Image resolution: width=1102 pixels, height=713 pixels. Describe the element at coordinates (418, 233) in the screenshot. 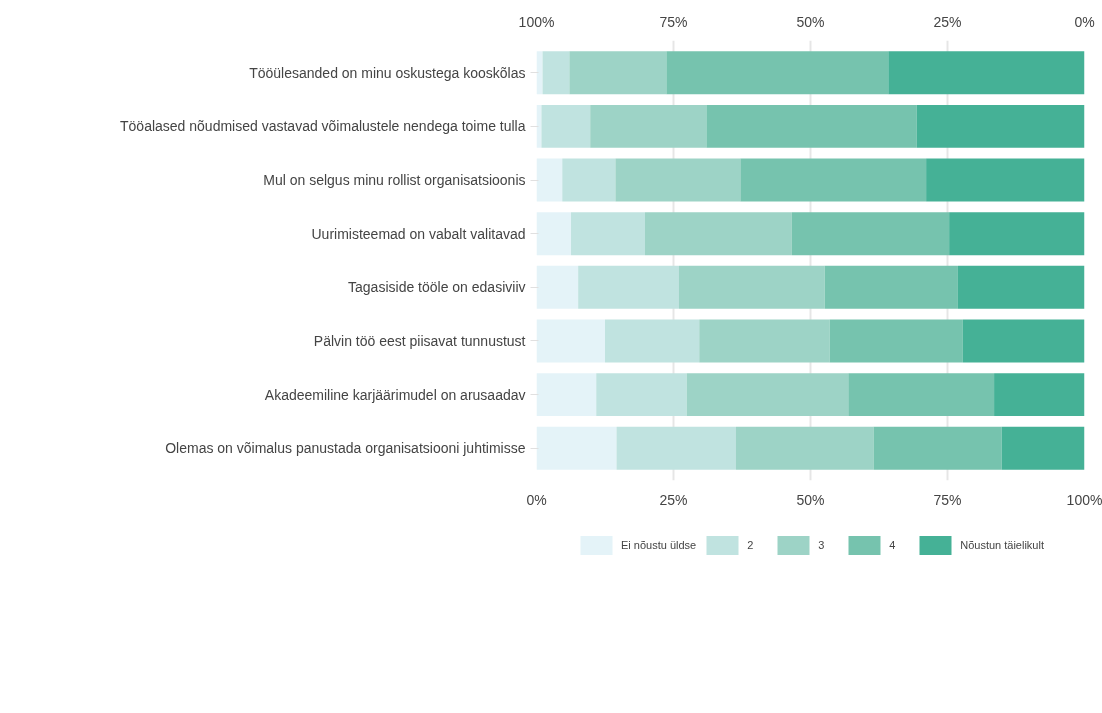

I see `y-tick-label: Uurimisteemad on vabalt valitavad` at that location.